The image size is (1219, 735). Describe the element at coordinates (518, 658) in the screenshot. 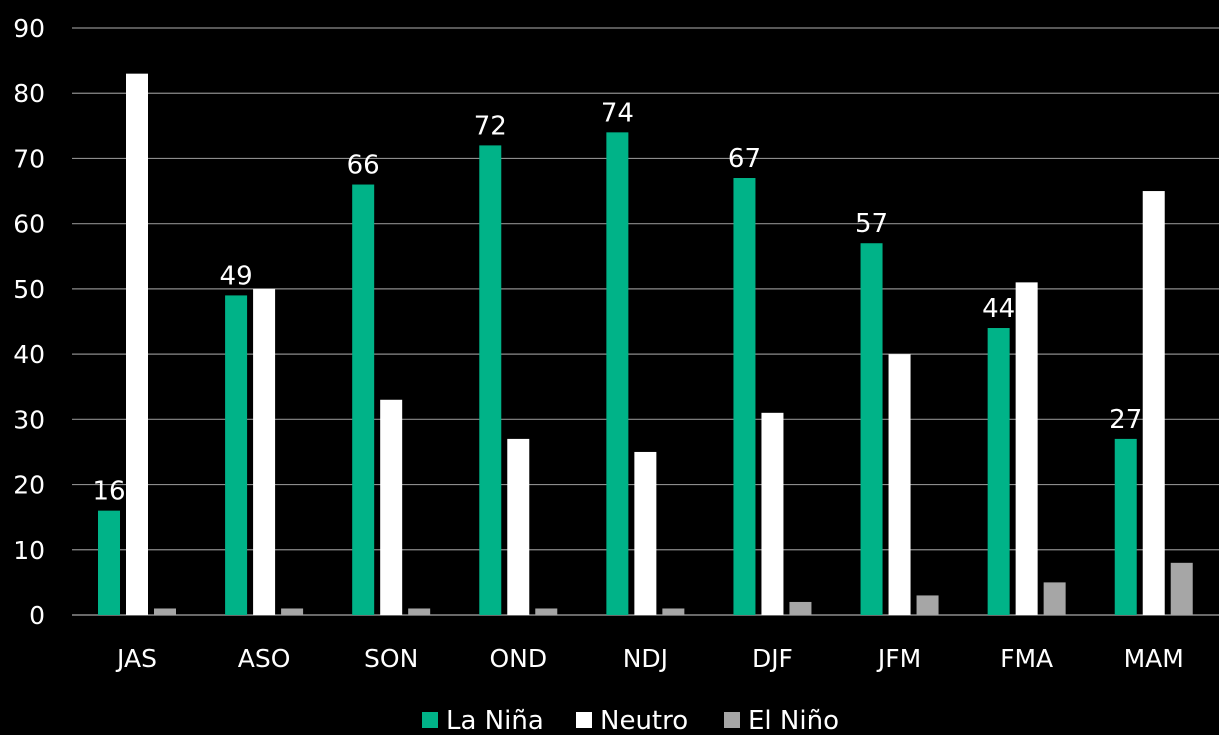

I see `x-tick-label: OND` at that location.